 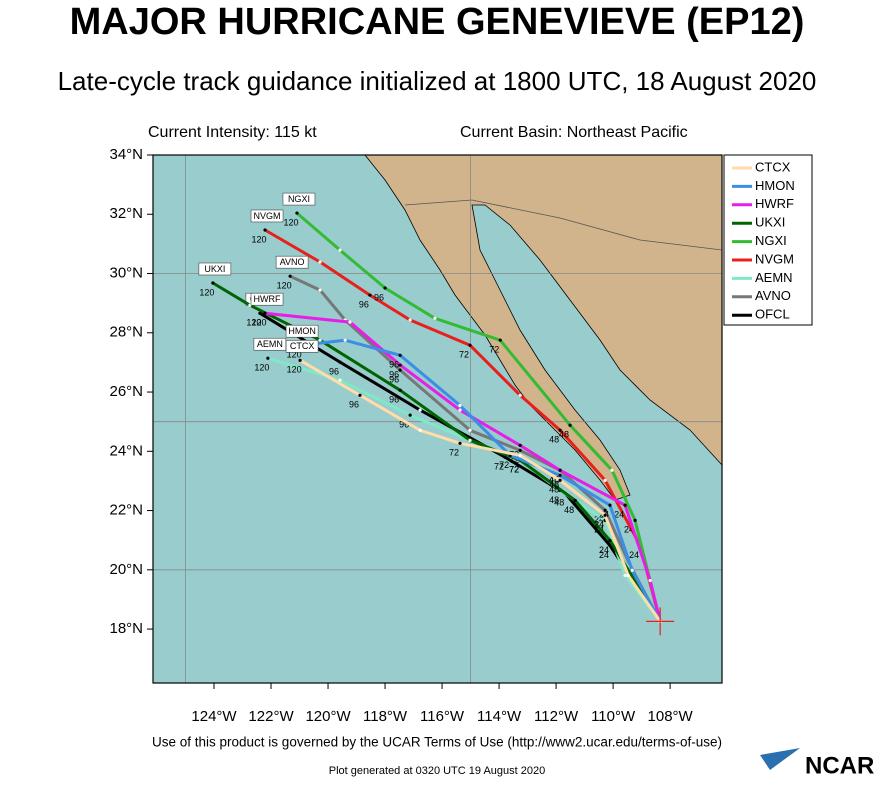 I want to click on y-tick-label: 34°N, so click(x=126, y=154).